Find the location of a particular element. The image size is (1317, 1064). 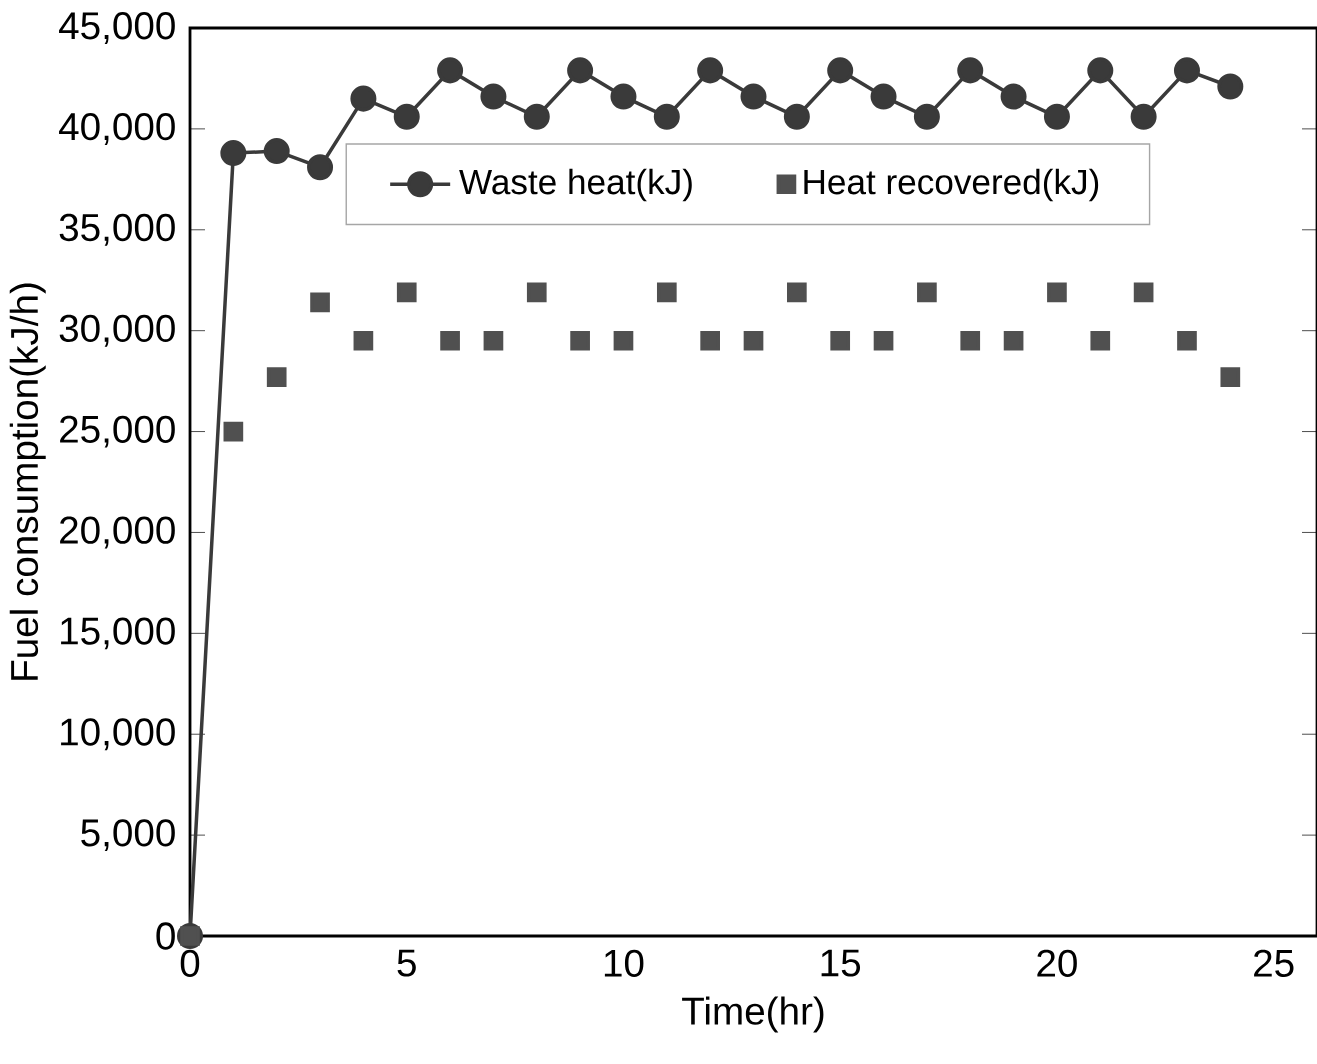

y-tick-label: 15,000 is located at coordinates (118, 633).